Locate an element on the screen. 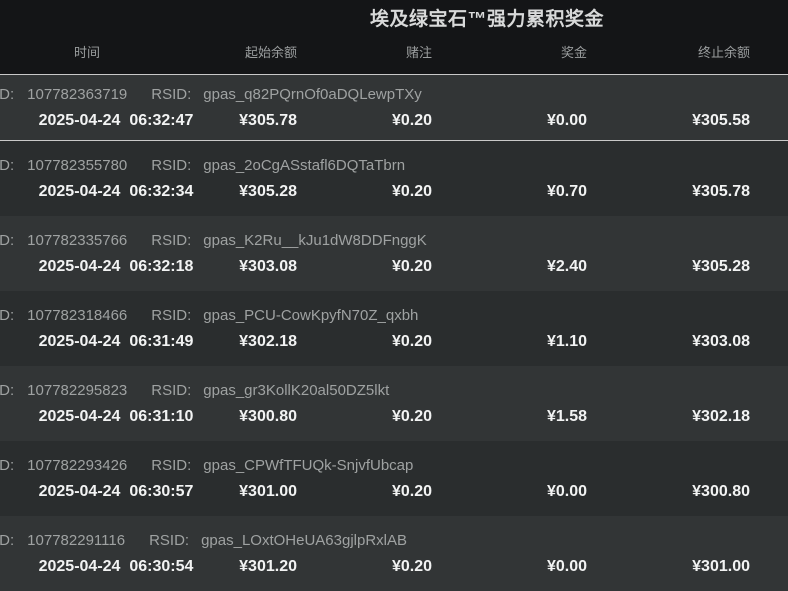 The height and width of the screenshot is (591, 788). end-balance-cell: ¥305.78 is located at coordinates (721, 191).